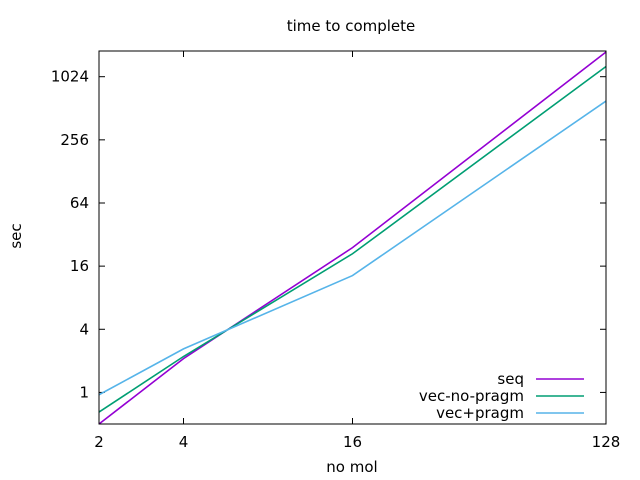  What do you see at coordinates (84, 392) in the screenshot?
I see `y-tick-label: 1` at bounding box center [84, 392].